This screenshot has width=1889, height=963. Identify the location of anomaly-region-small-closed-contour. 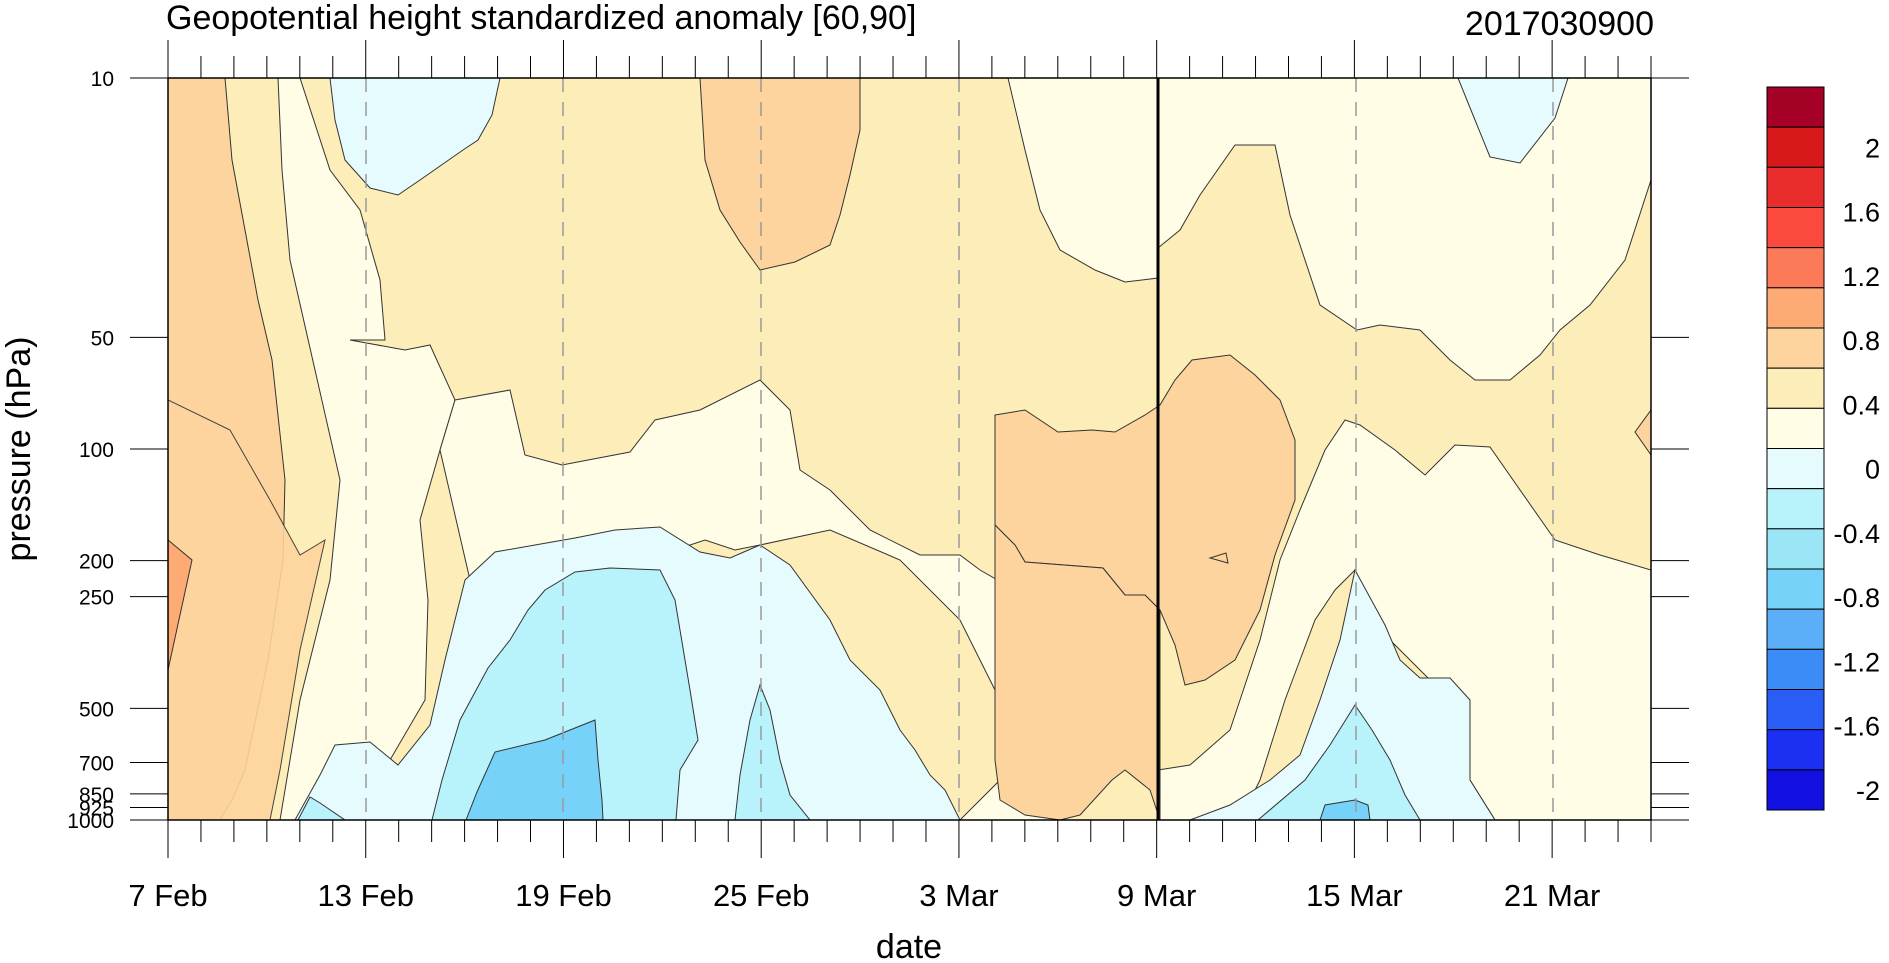
(1218, 558).